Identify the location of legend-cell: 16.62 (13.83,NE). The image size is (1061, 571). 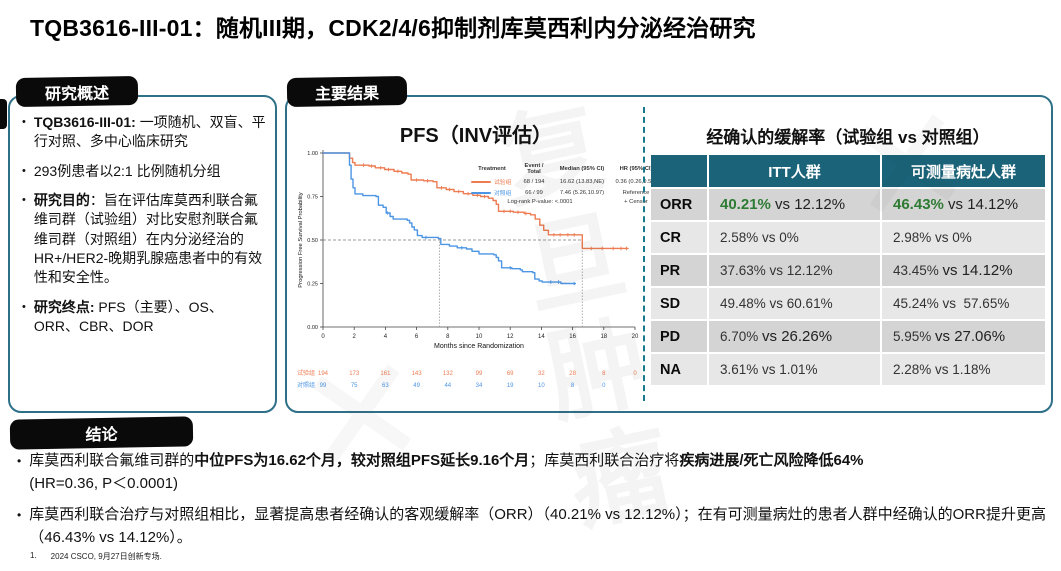
(582, 181).